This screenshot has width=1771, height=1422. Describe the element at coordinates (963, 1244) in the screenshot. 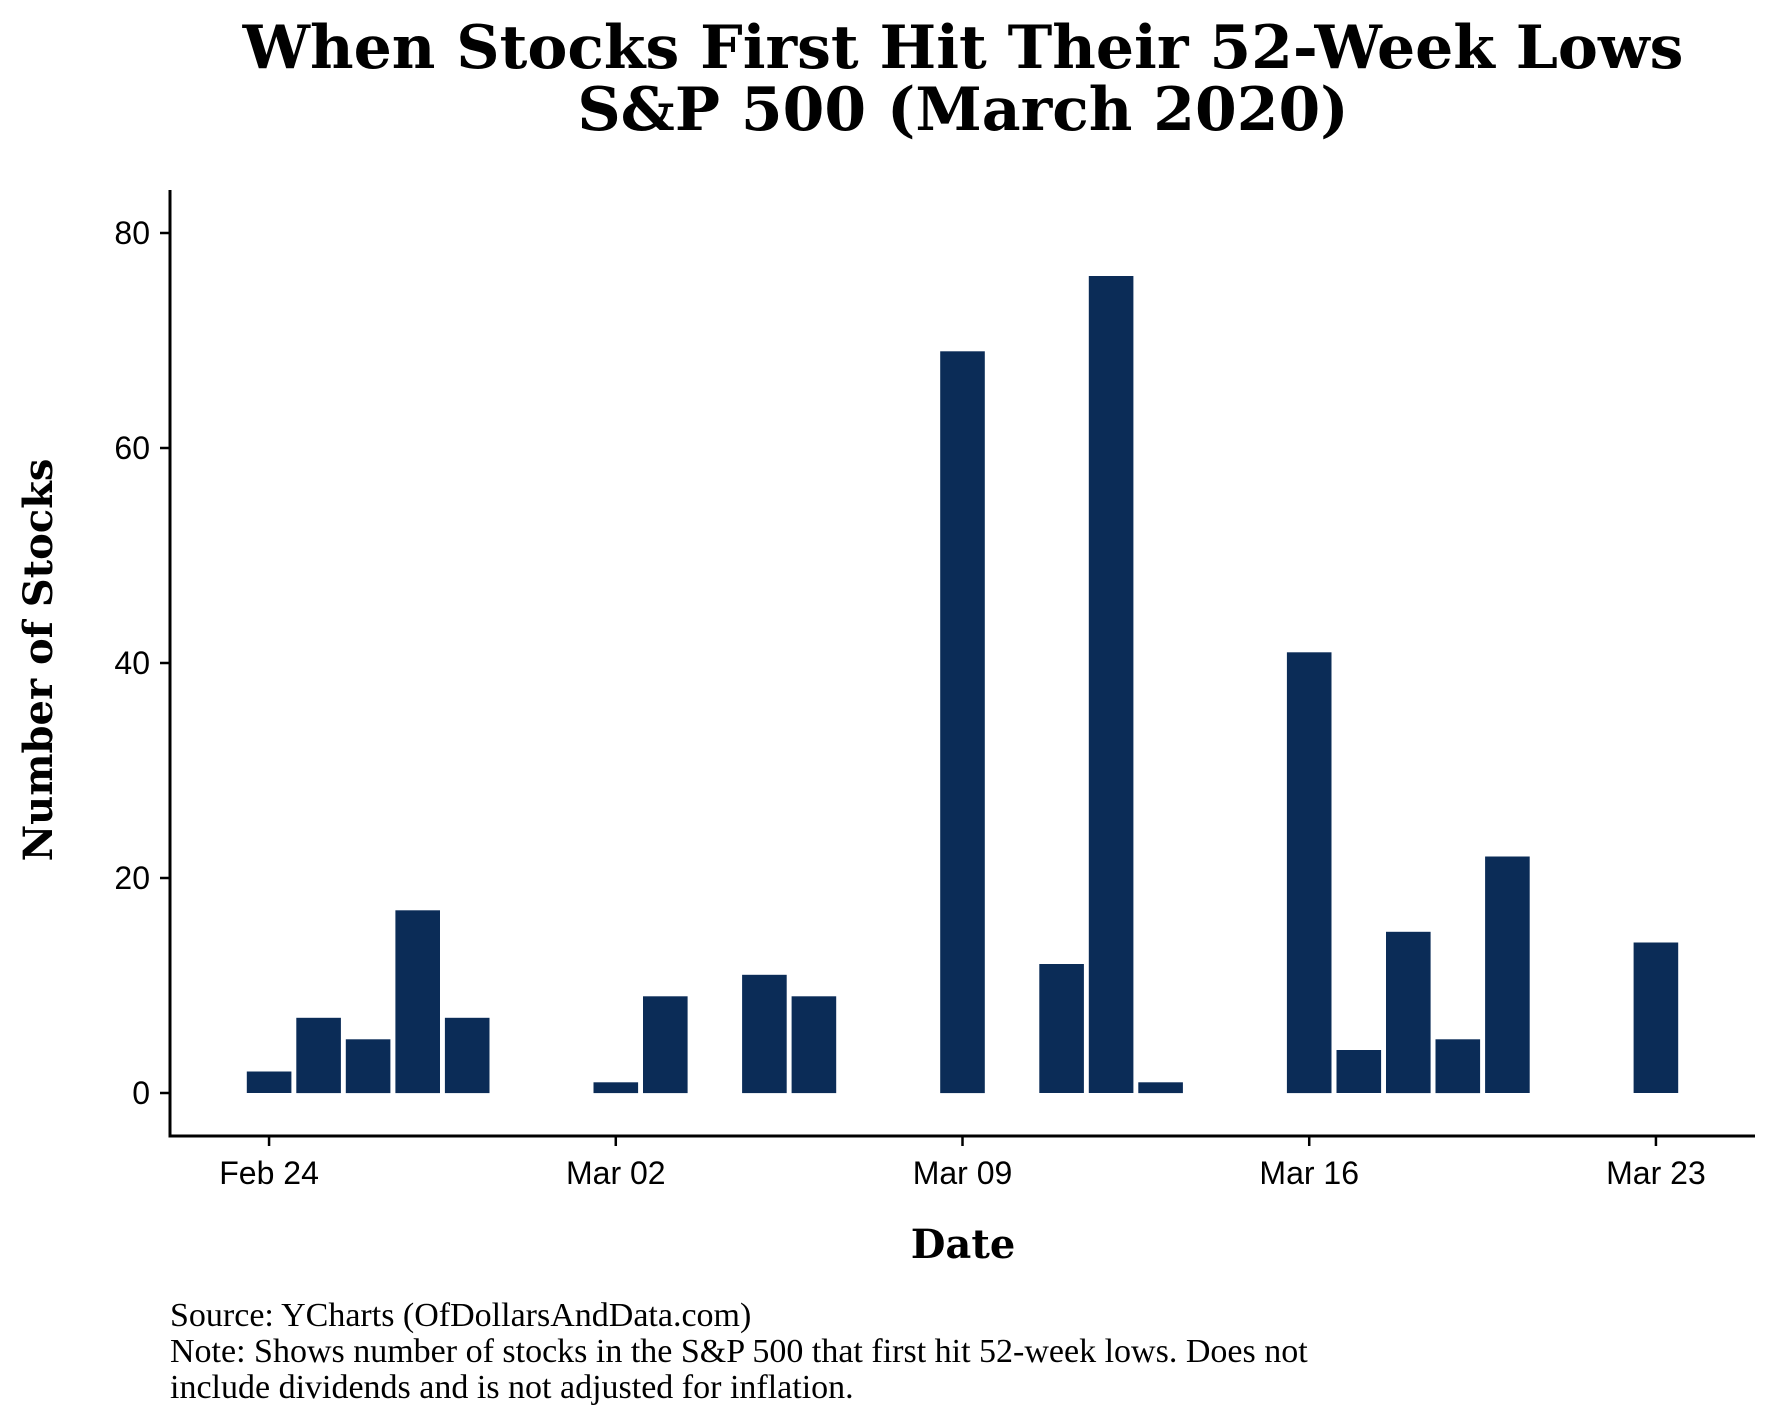

I see `x-axis-title: Date` at that location.